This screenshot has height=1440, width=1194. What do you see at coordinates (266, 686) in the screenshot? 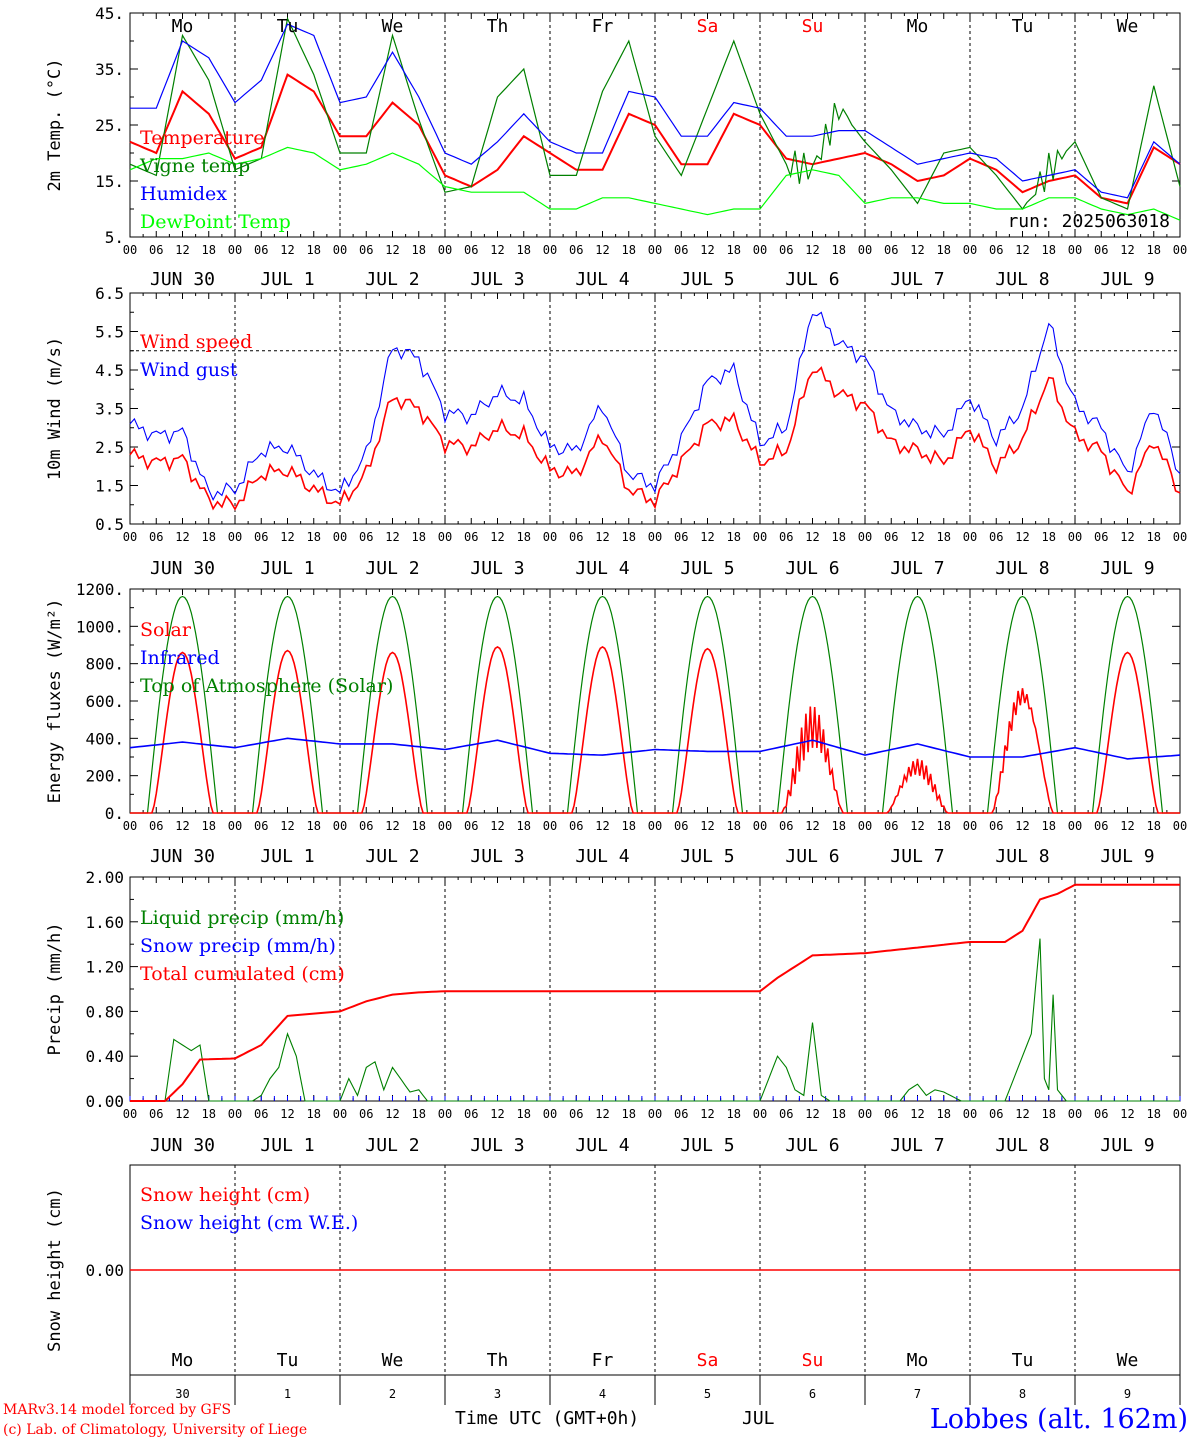
I see `legend-top-of-atmosphere-solar-: Top of Atmosphere (Solar)` at bounding box center [266, 686].